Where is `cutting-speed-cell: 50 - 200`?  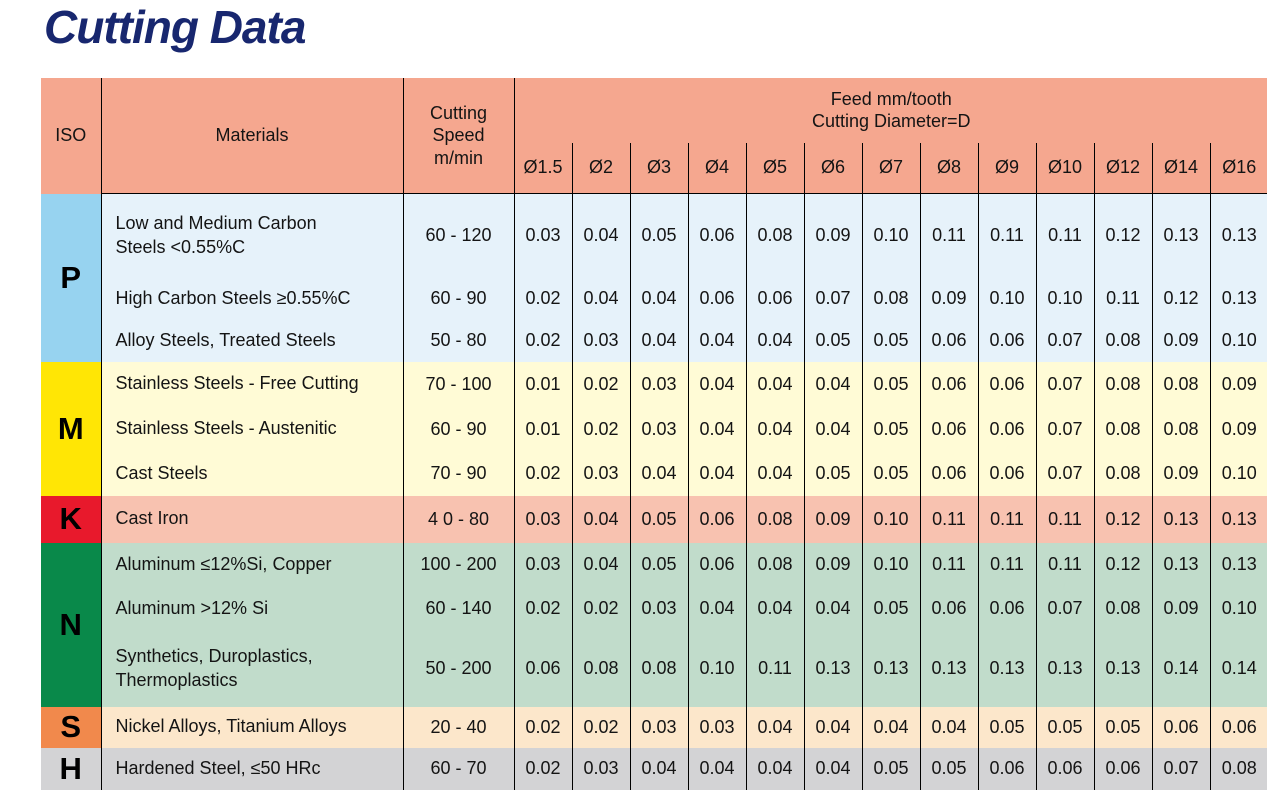 cutting-speed-cell: 50 - 200 is located at coordinates (458, 669).